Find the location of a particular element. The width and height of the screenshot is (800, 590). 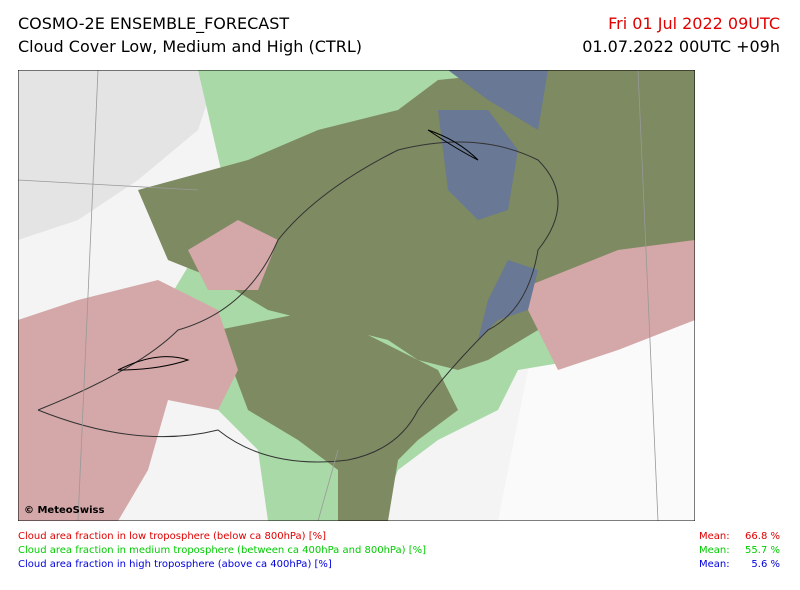

title: COSMO-2E ENSEMBLE_FORECAST is located at coordinates (154, 23).